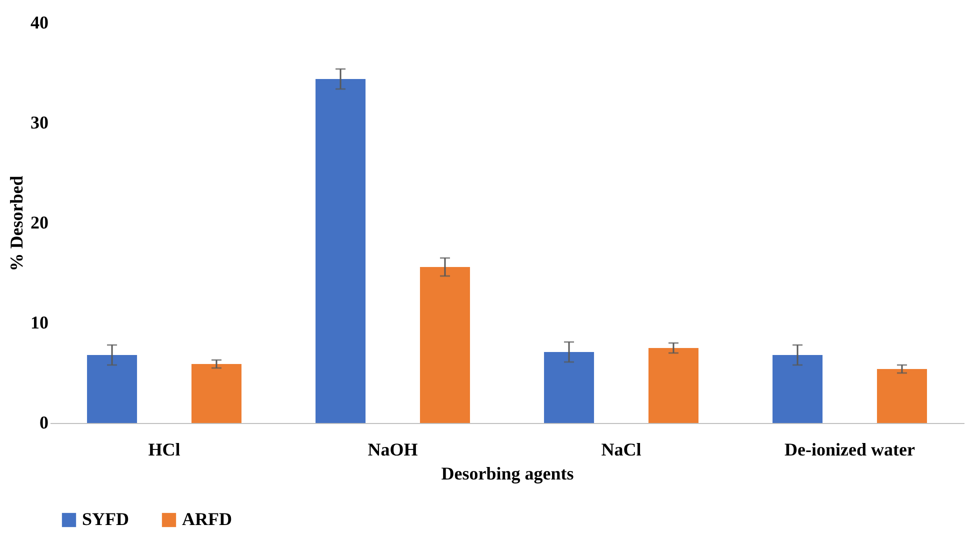  What do you see at coordinates (44, 422) in the screenshot?
I see `y-tick-label: 0` at bounding box center [44, 422].